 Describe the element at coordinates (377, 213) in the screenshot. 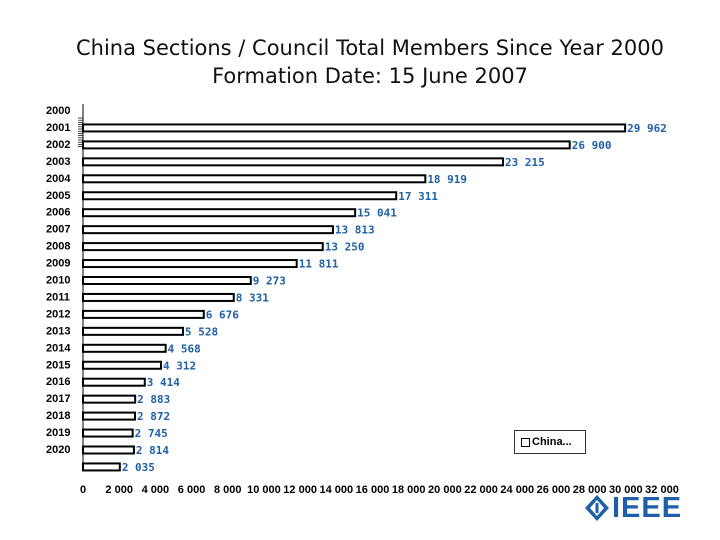

I see `bar-data-label: 15 041` at that location.